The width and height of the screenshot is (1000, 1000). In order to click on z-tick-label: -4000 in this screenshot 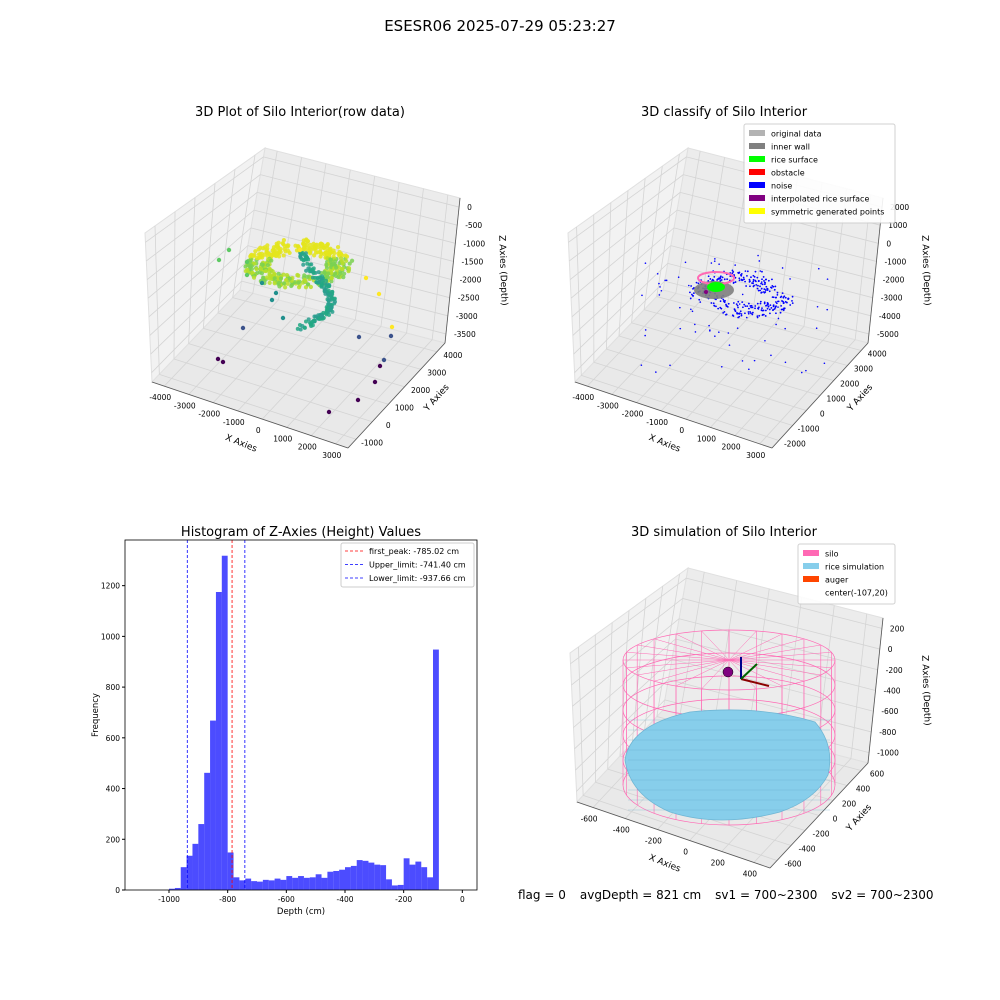, I will do `click(890, 316)`.